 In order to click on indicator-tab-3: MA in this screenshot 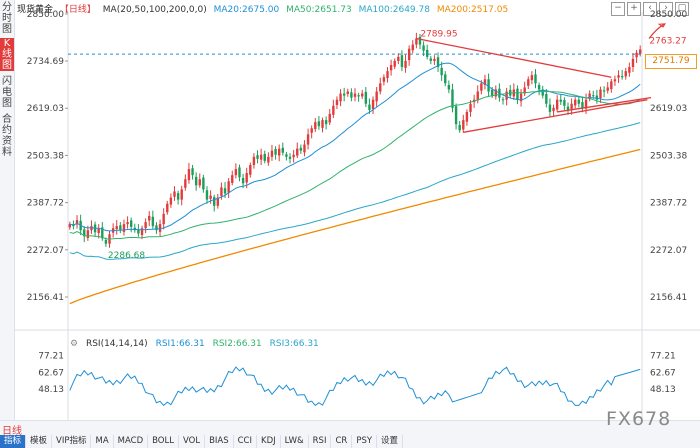, I will do `click(102, 441)`.